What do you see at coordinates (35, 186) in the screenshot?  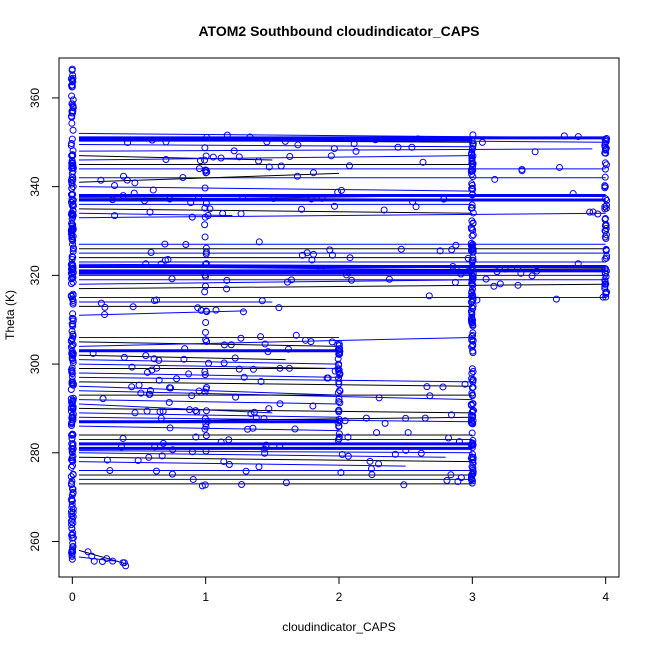 I see `y-tick-label: 340` at bounding box center [35, 186].